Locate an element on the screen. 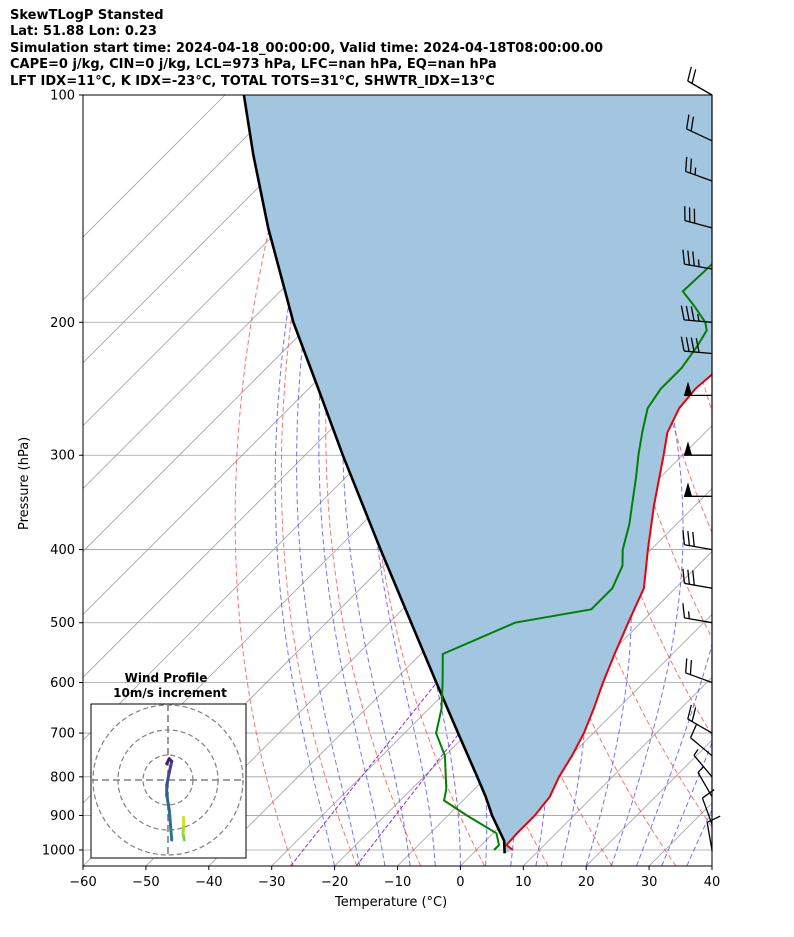 Image resolution: width=794 pixels, height=937 pixels. y-tick-label: 800 is located at coordinates (62, 777).